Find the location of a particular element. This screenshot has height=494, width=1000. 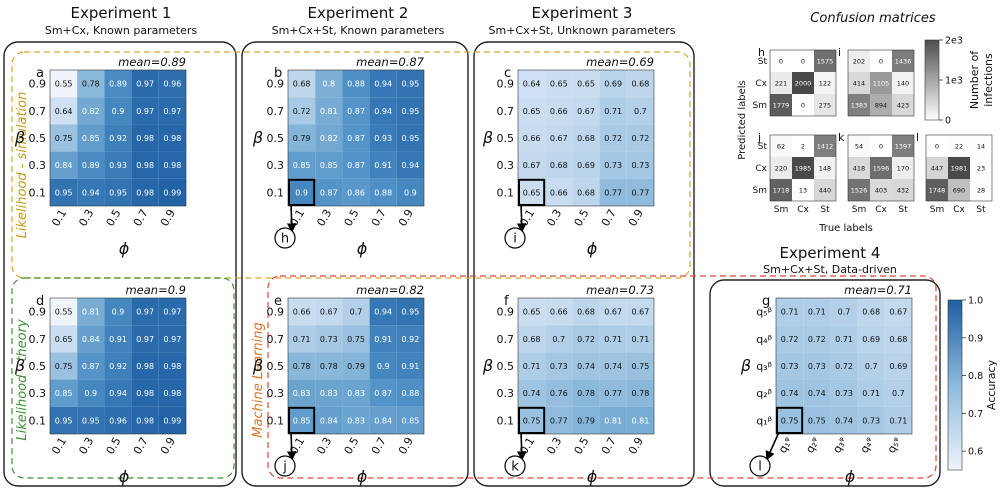

heatmap-e-cell-label: 0.84 is located at coordinates (383, 420).